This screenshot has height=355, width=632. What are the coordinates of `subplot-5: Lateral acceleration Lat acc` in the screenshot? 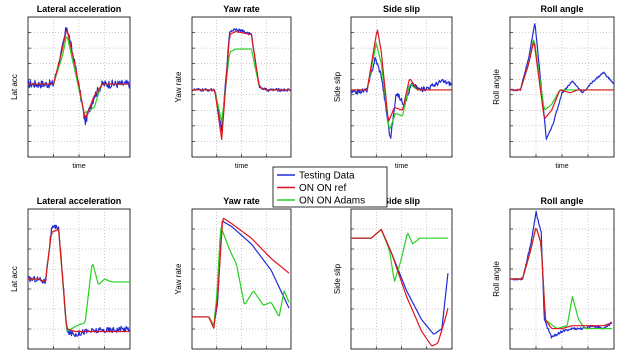 It's located at (70, 273).